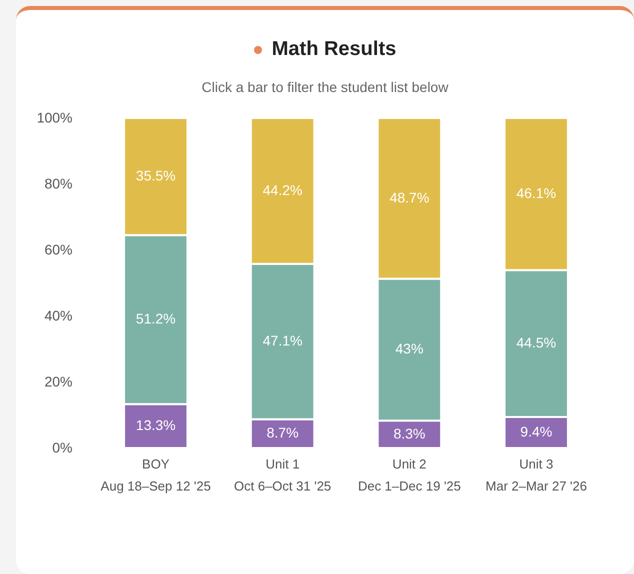 This screenshot has width=634, height=574. I want to click on x-tick-label: Unit 1 Oct 6–Oct 31 '25, so click(283, 475).